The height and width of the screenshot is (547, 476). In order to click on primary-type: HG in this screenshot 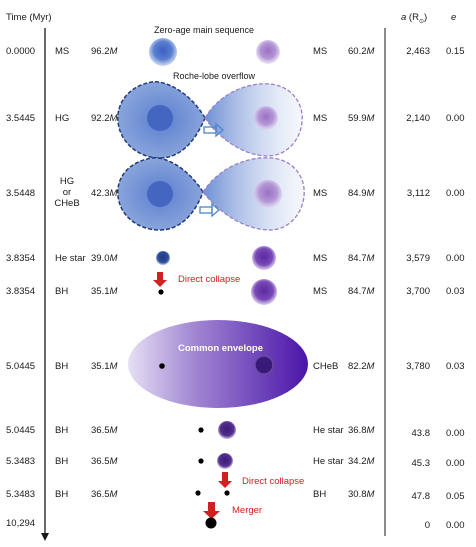, I will do `click(62, 118)`.